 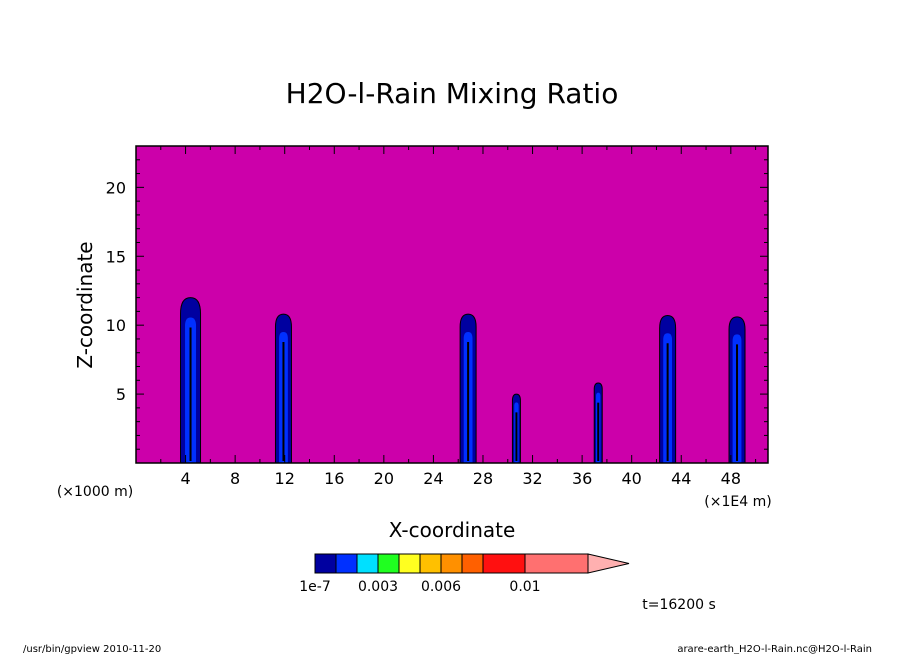 I want to click on colorbar-labels: 1e-7 0.003 0.006 0.01, so click(x=419, y=587).